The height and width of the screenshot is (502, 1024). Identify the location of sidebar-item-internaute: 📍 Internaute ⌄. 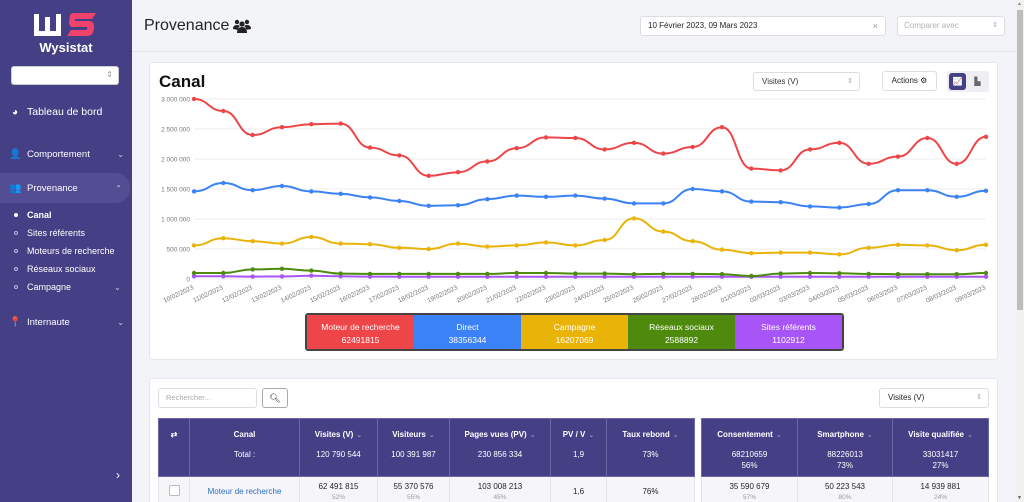
(66, 322).